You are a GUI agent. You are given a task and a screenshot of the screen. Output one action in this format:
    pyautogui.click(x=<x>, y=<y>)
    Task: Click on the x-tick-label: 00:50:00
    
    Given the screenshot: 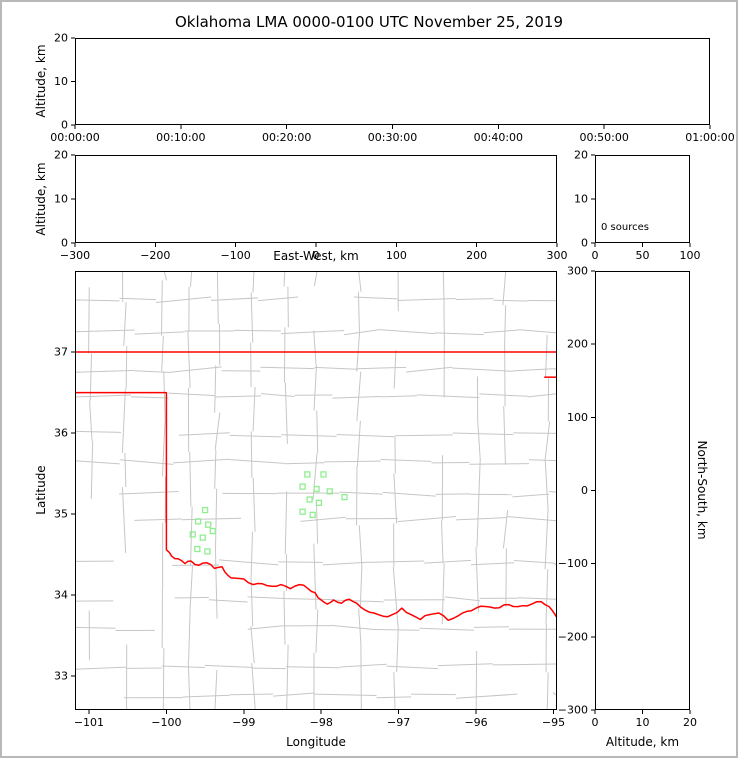 What is the action you would take?
    pyautogui.click(x=603, y=137)
    